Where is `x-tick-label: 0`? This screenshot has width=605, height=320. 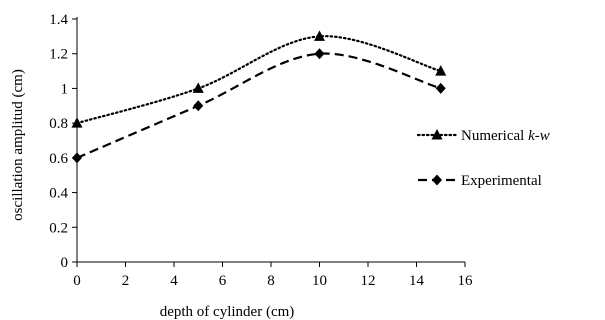 x-tick-label: 0 is located at coordinates (77, 281).